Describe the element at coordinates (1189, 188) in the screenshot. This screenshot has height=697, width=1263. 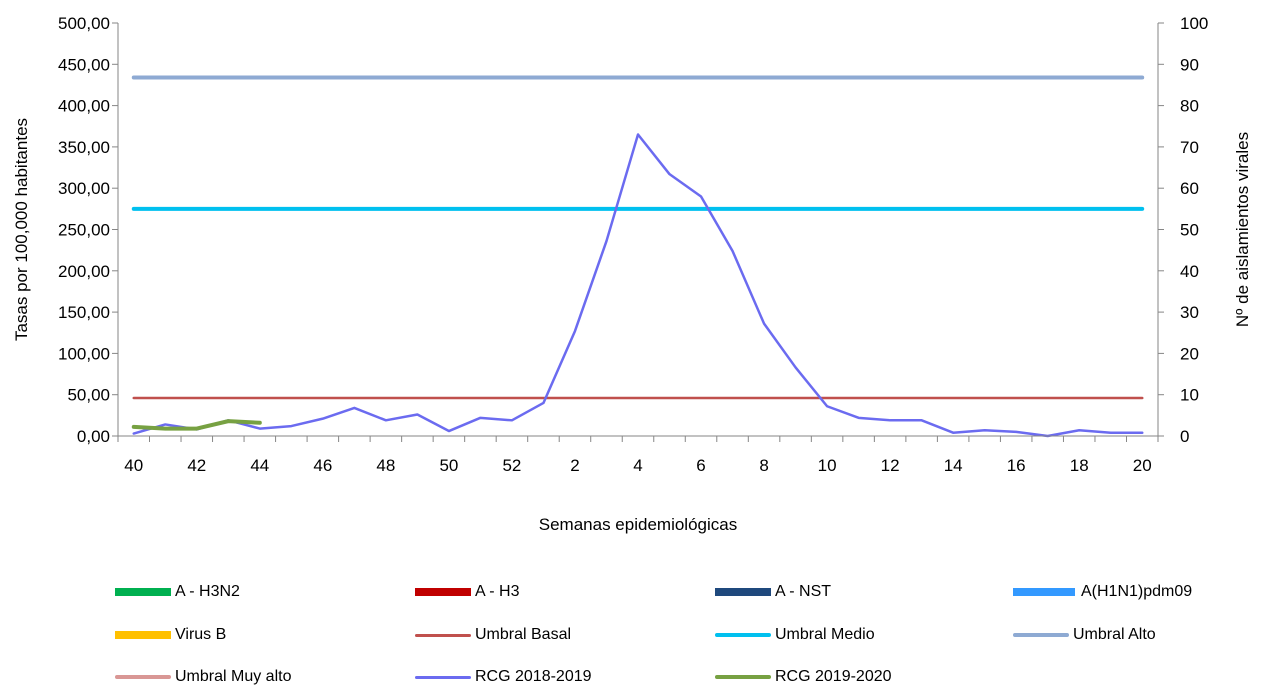
I see `y-right-tick-label: 60` at that location.